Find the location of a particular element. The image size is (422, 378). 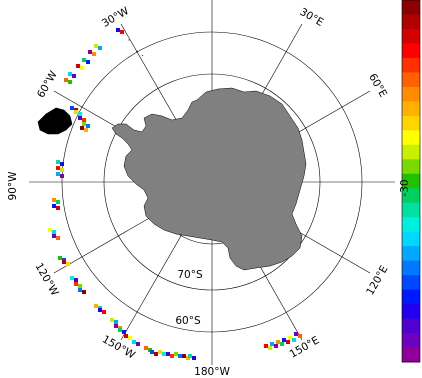

colorbar-label: -30 is located at coordinates (405, 187).